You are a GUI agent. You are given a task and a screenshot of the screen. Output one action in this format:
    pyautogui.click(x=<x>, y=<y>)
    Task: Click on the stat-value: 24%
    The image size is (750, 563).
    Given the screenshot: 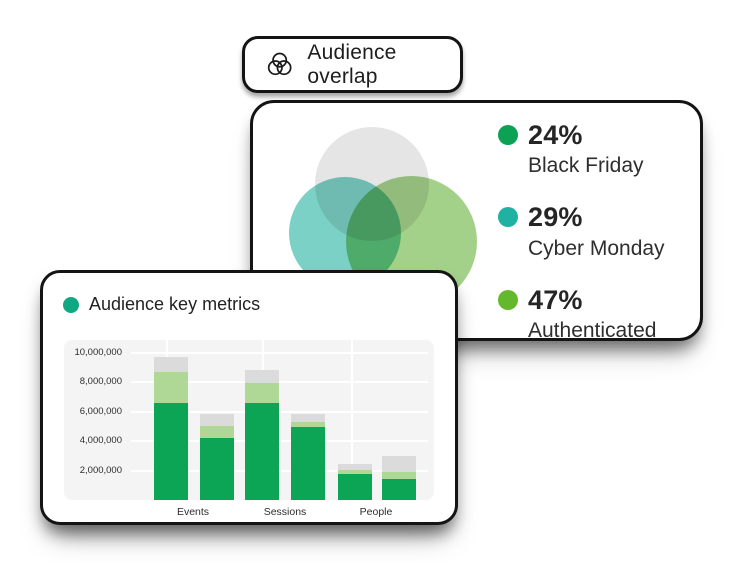 What is the action you would take?
    pyautogui.click(x=555, y=135)
    